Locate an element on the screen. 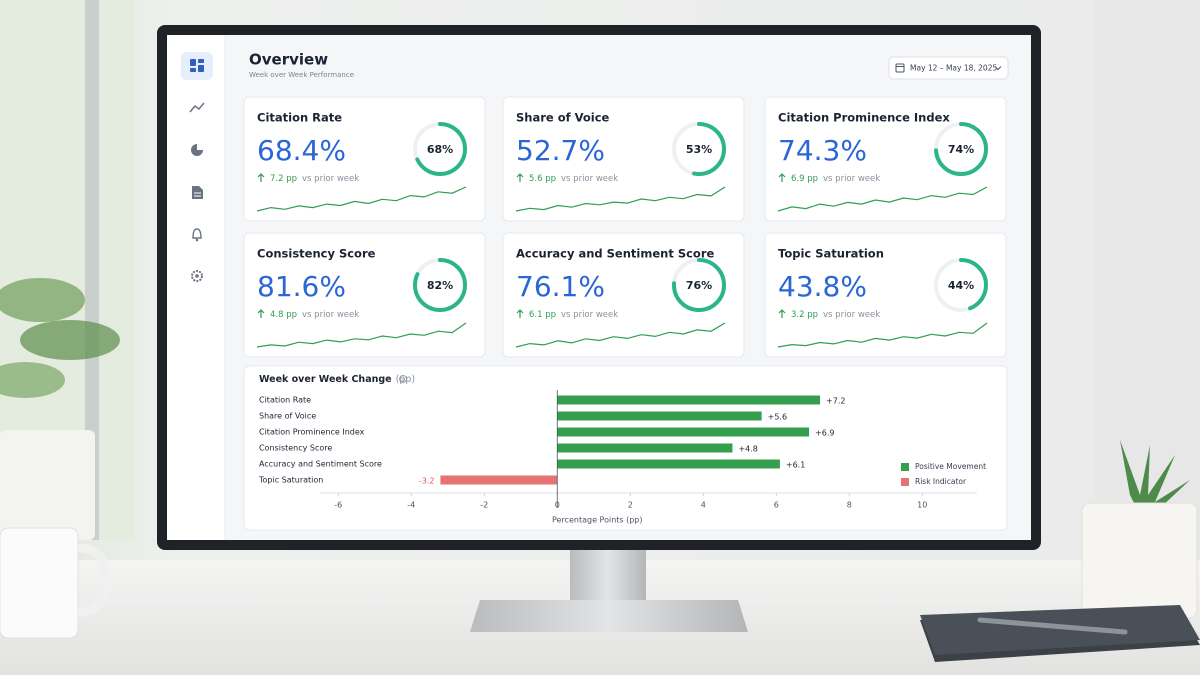 This screenshot has width=1200, height=675. monitor-base is located at coordinates (609, 616).